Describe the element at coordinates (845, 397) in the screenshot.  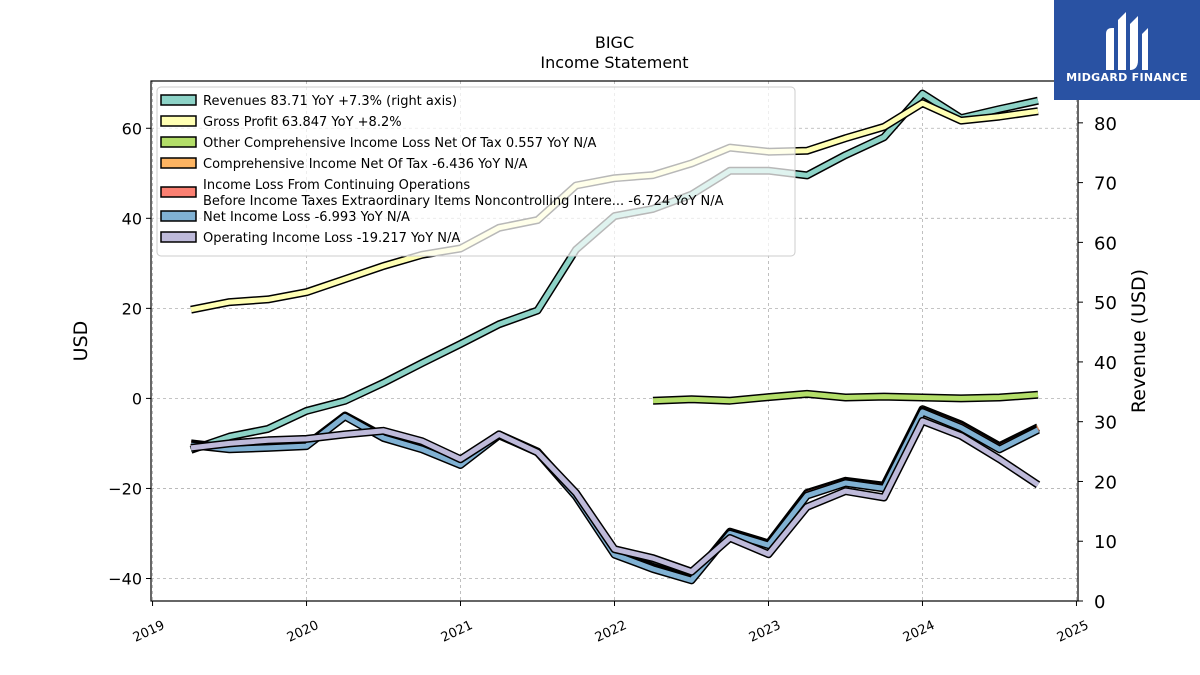
I see `series-2-line` at that location.